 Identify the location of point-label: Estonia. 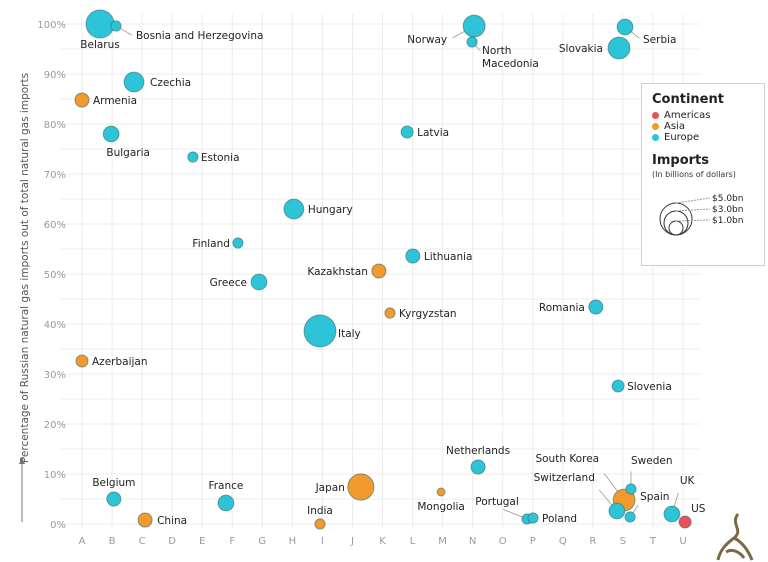
(220, 158).